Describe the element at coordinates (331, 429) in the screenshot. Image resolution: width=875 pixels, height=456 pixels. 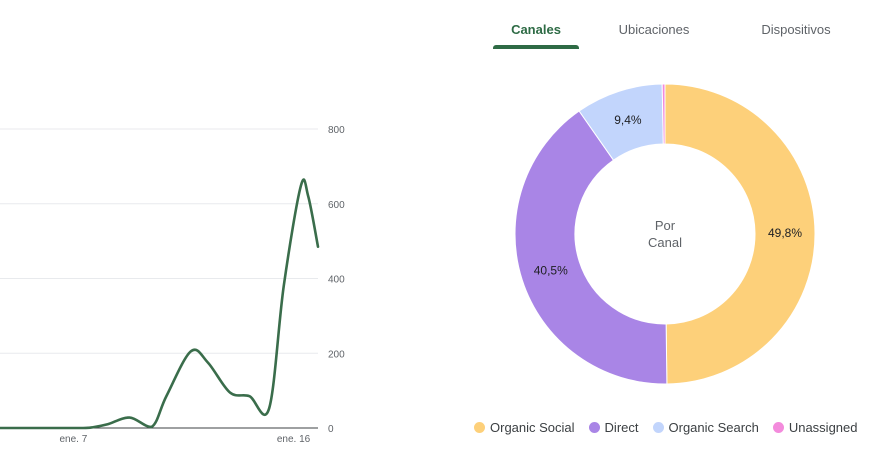
I see `y-tick-label: 0` at that location.